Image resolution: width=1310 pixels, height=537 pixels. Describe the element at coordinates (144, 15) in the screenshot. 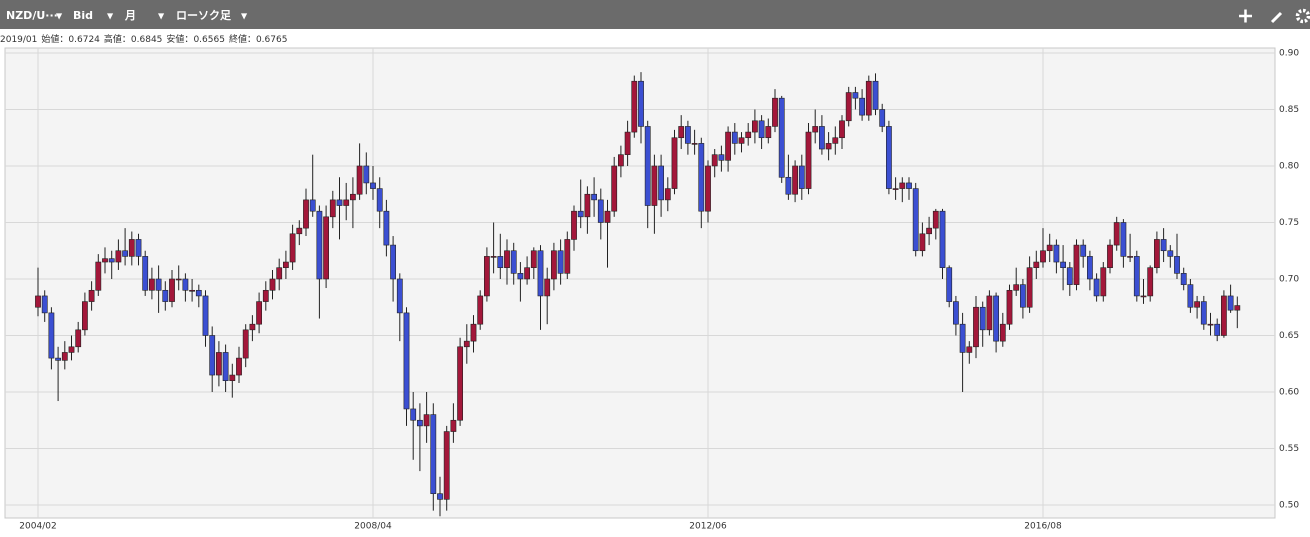

I see `period-dropdown: 月 ▼` at that location.